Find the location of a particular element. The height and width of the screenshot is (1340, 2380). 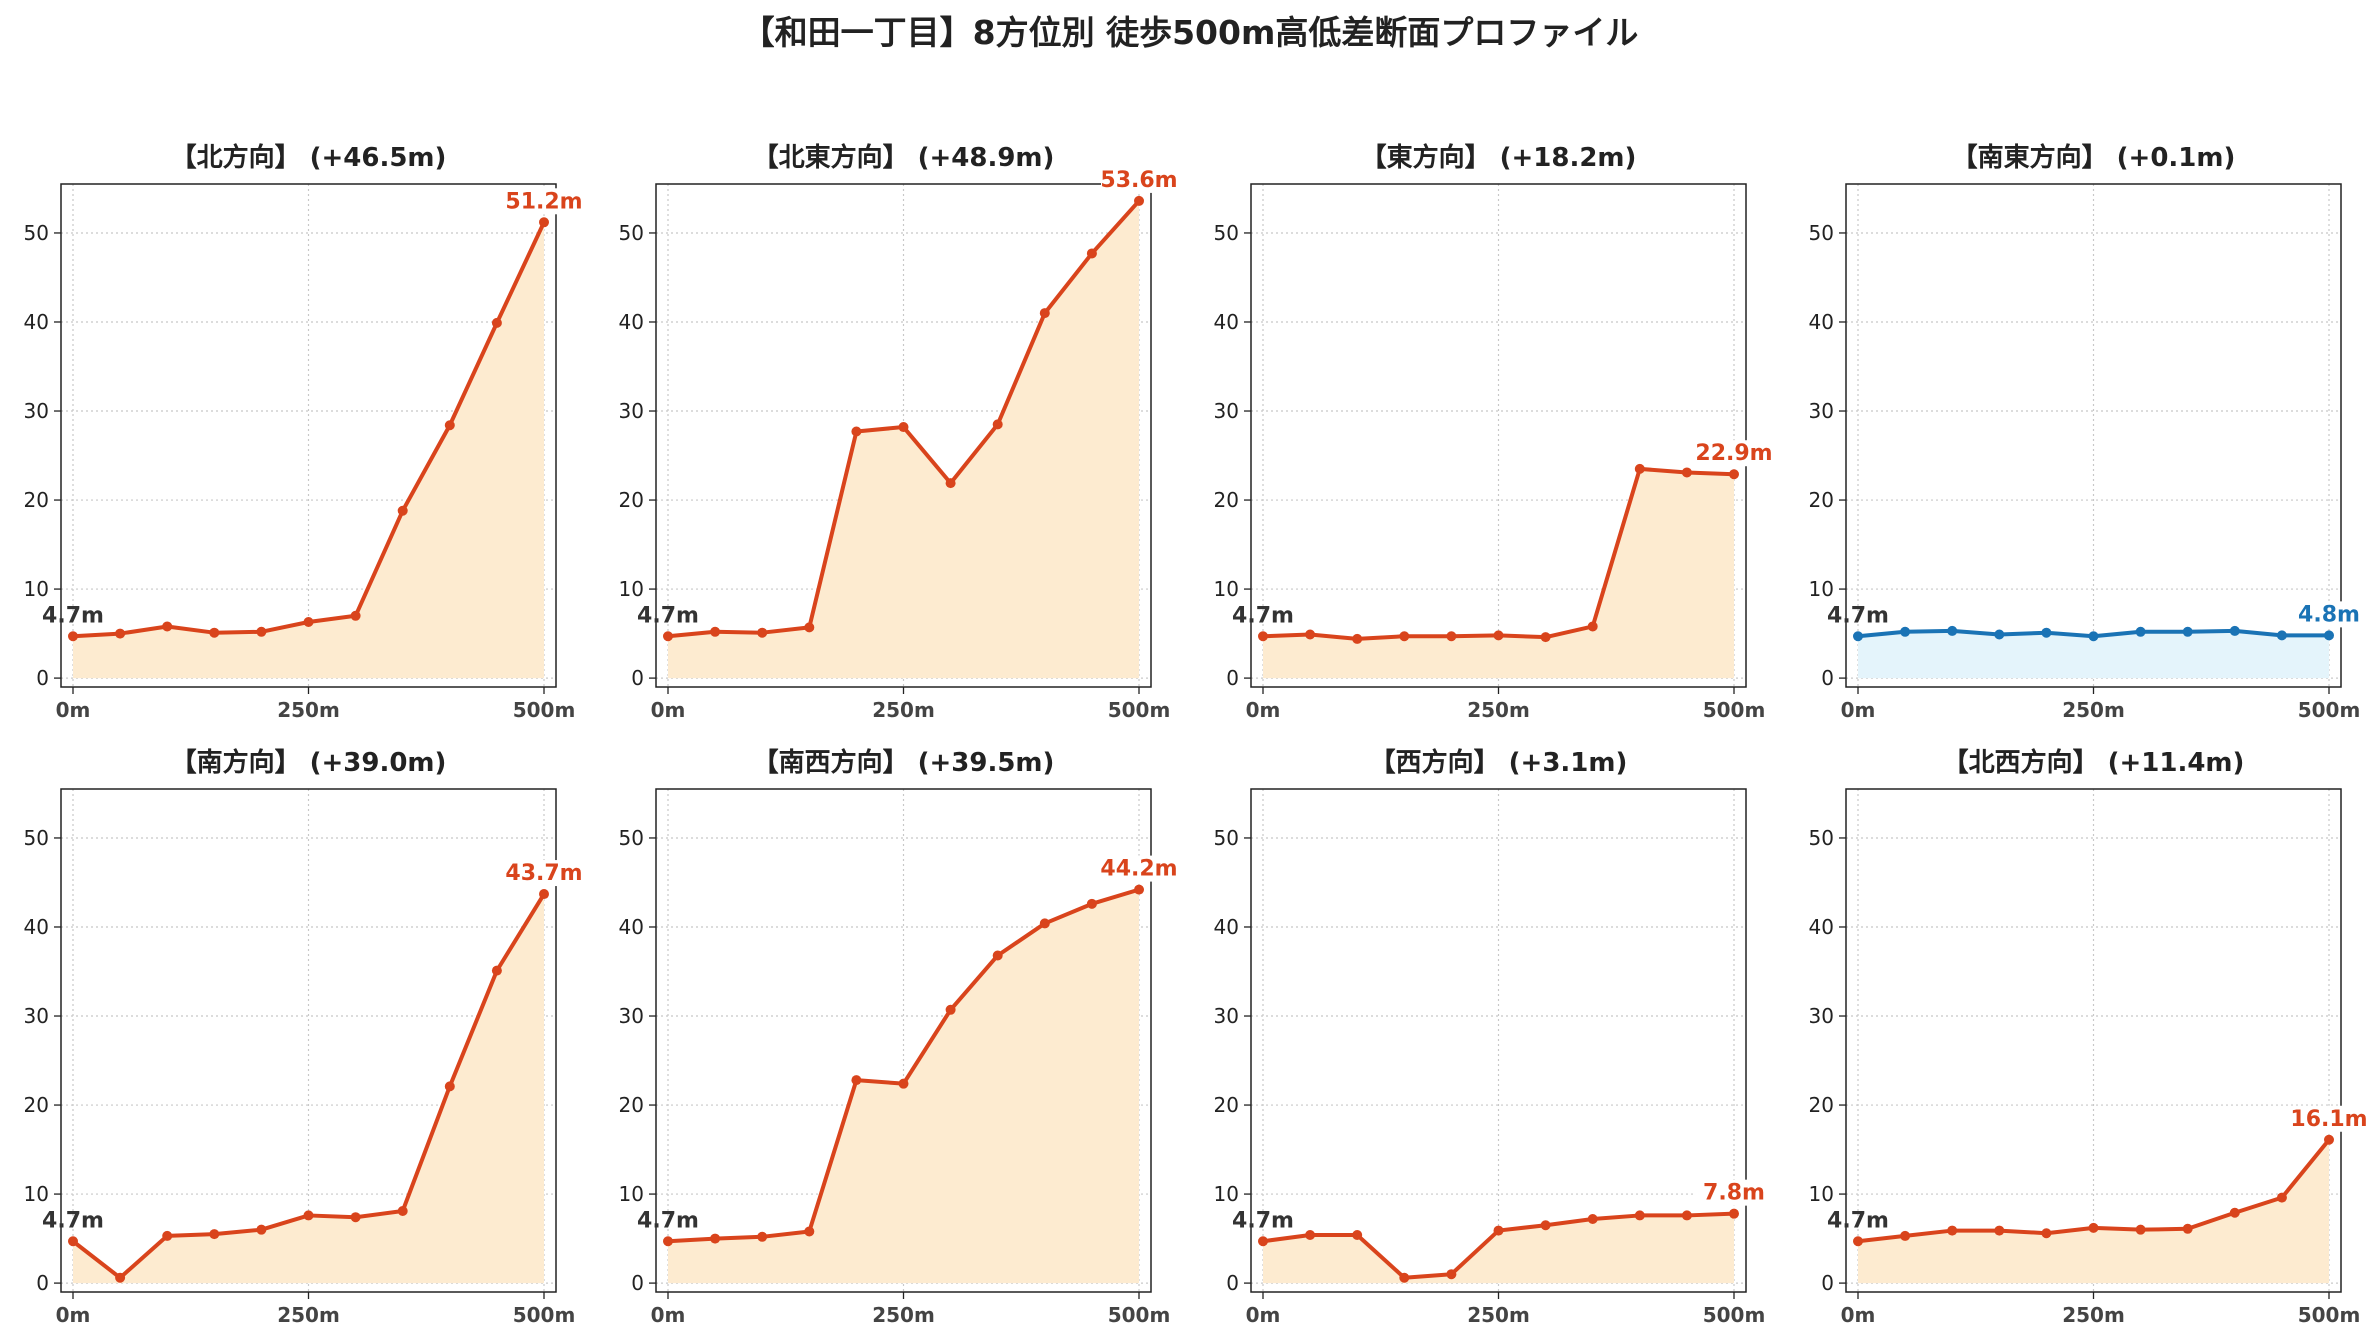

end-elevation-label: 53.6m is located at coordinates (1138, 180).